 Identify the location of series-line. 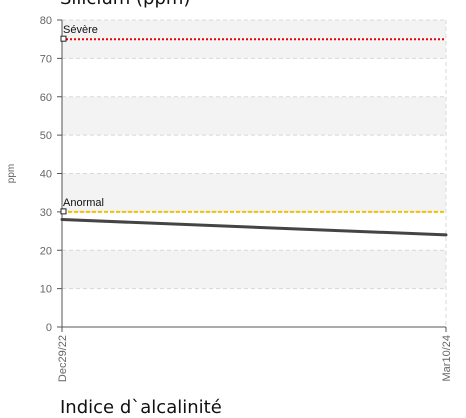
(254, 227).